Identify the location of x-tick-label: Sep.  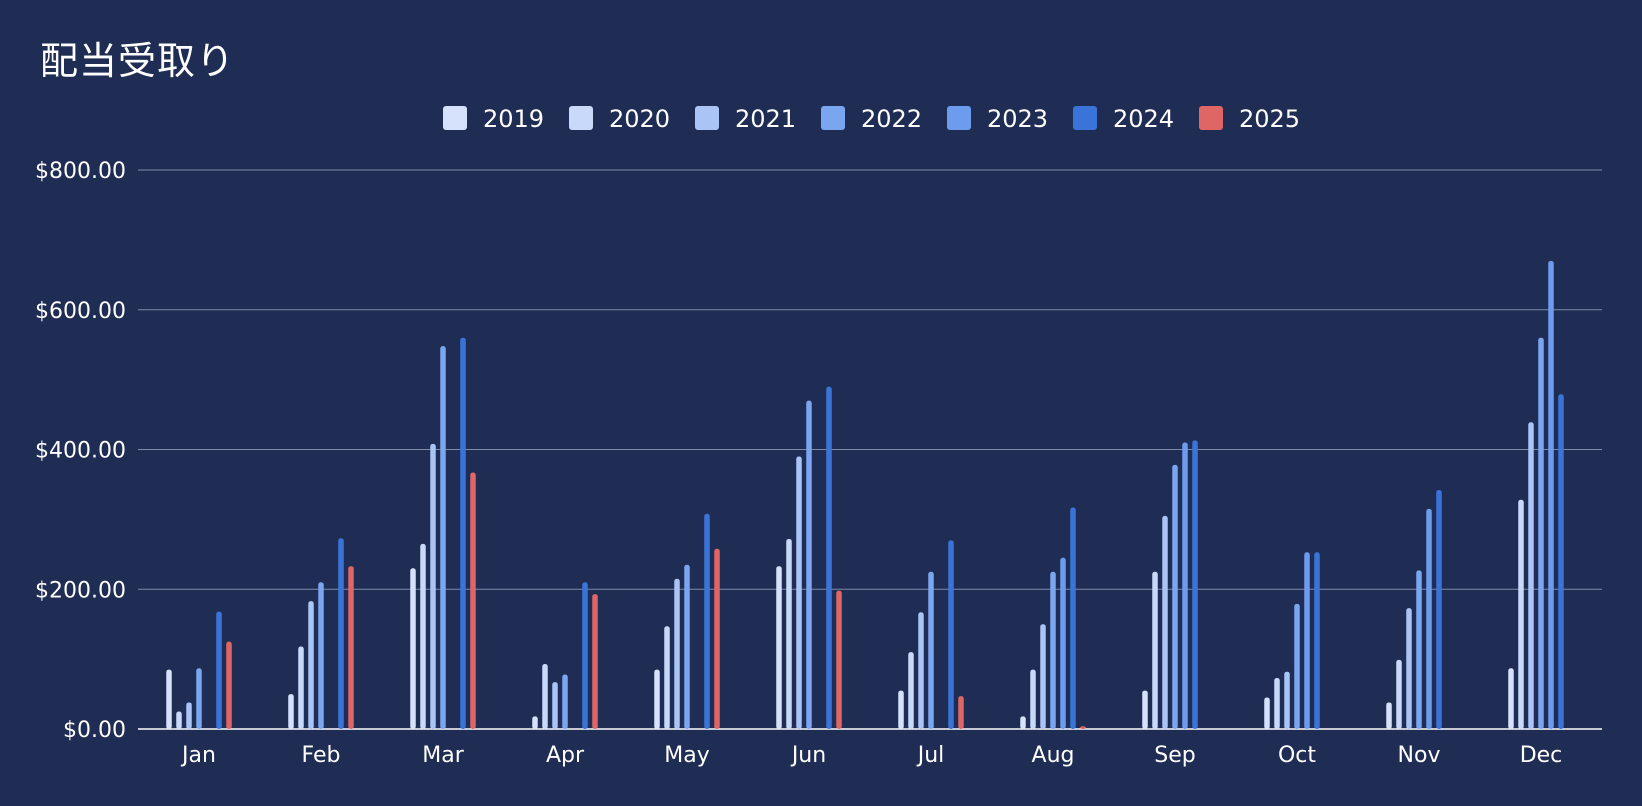
(1174, 755).